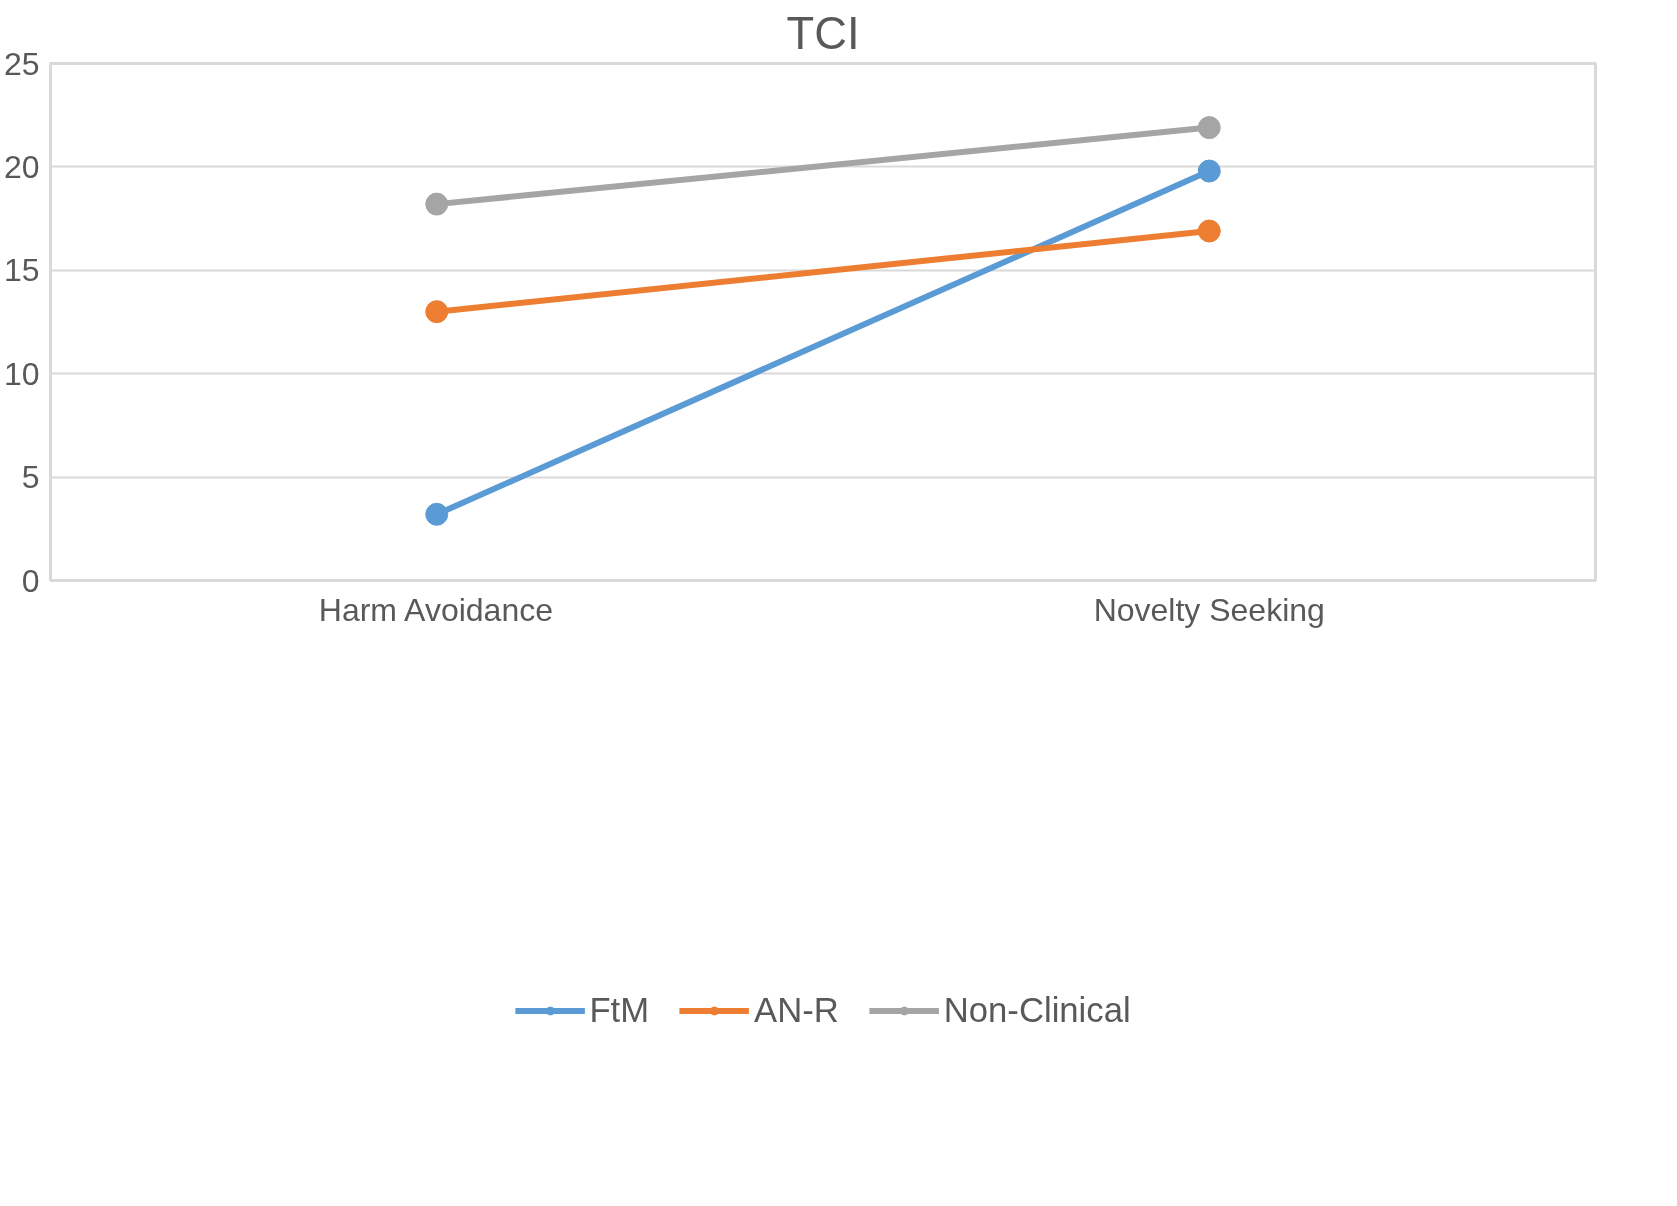 This screenshot has height=1206, width=1677. I want to click on y-tick-label: 5, so click(30, 477).